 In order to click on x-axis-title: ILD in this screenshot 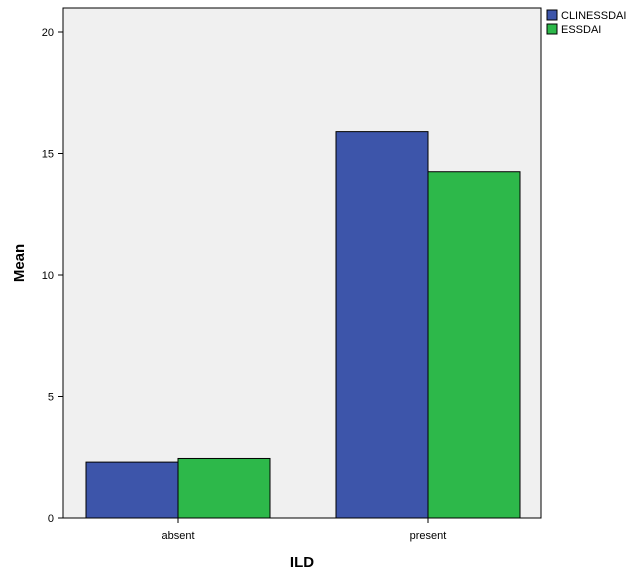, I will do `click(302, 562)`.